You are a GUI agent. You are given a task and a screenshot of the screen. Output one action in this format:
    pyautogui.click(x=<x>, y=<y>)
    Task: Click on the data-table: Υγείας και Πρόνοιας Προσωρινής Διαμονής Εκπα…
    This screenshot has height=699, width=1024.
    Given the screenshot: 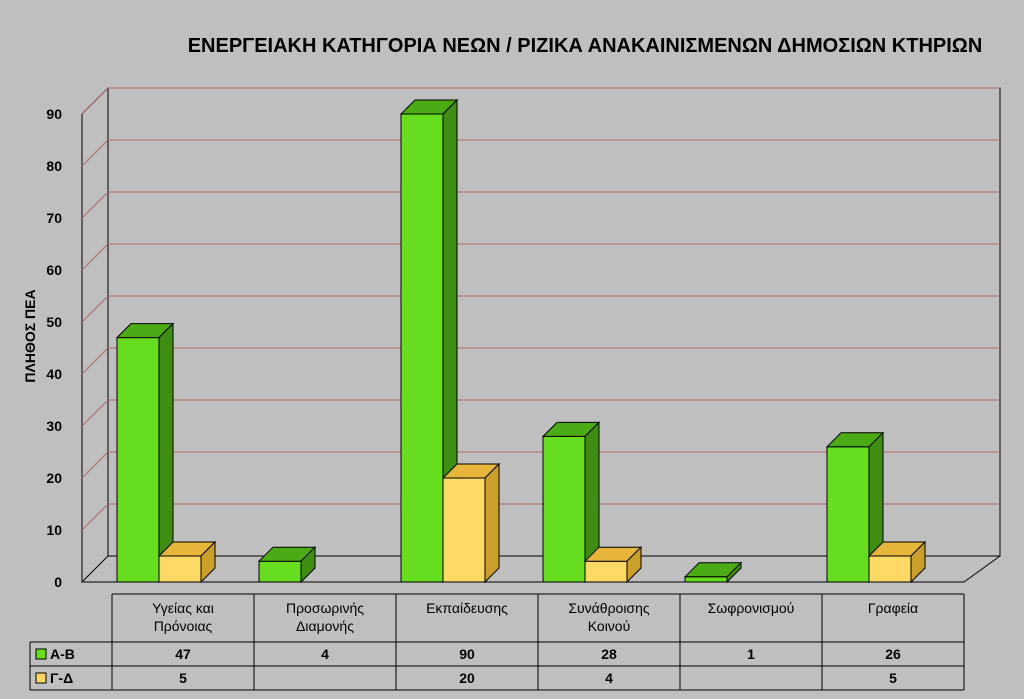 What is the action you would take?
    pyautogui.click(x=497, y=642)
    